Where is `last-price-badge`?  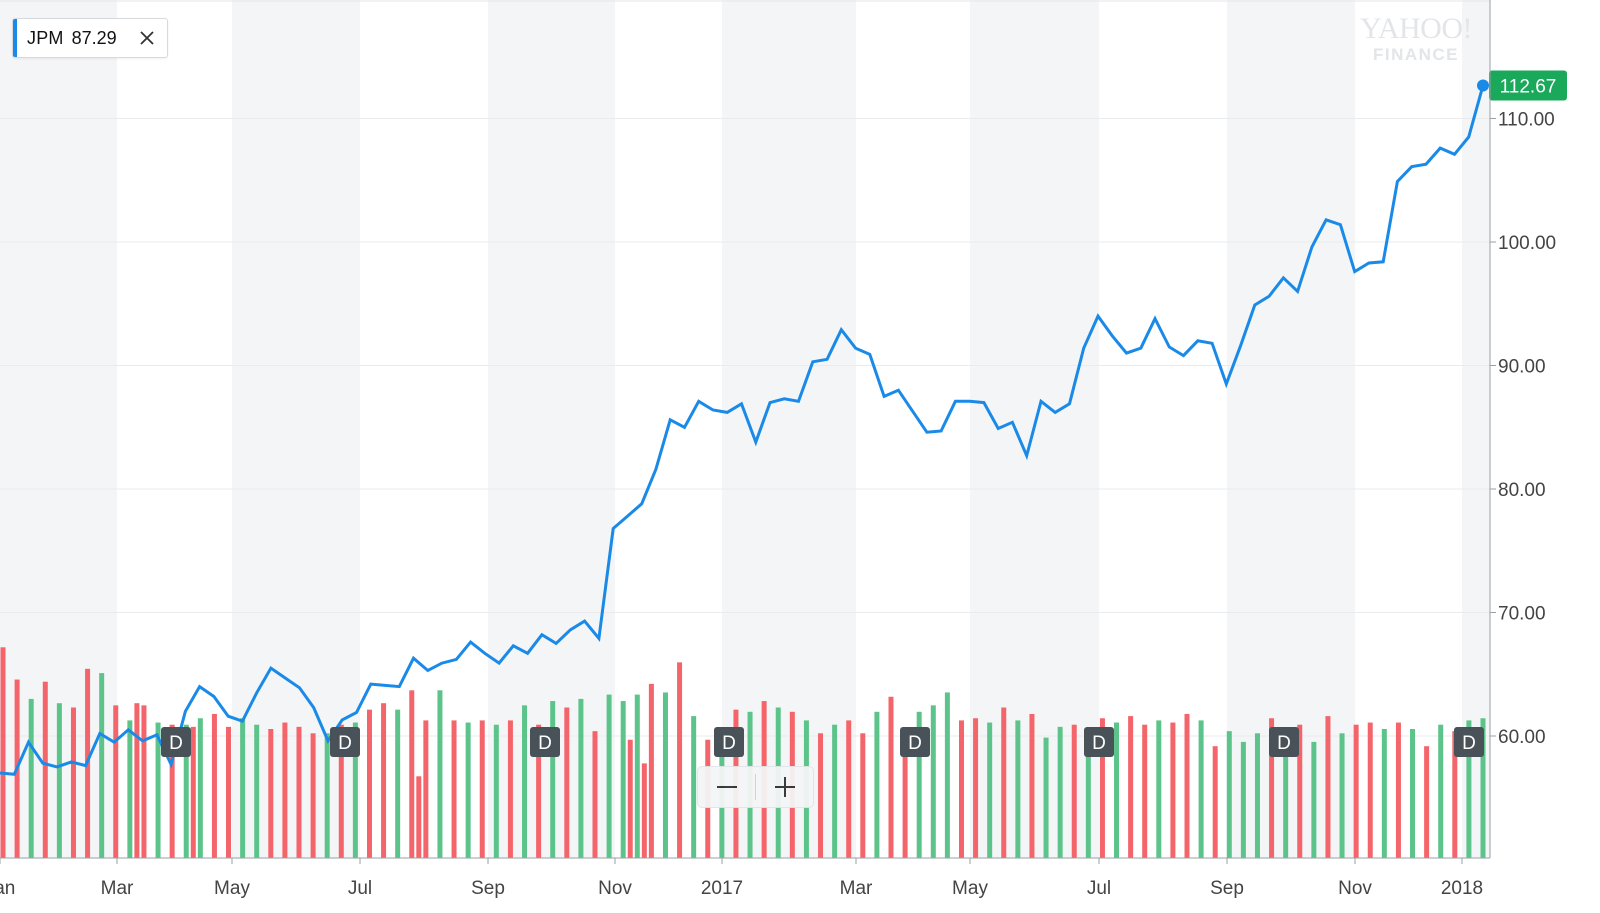 last-price-badge is located at coordinates (1528, 85).